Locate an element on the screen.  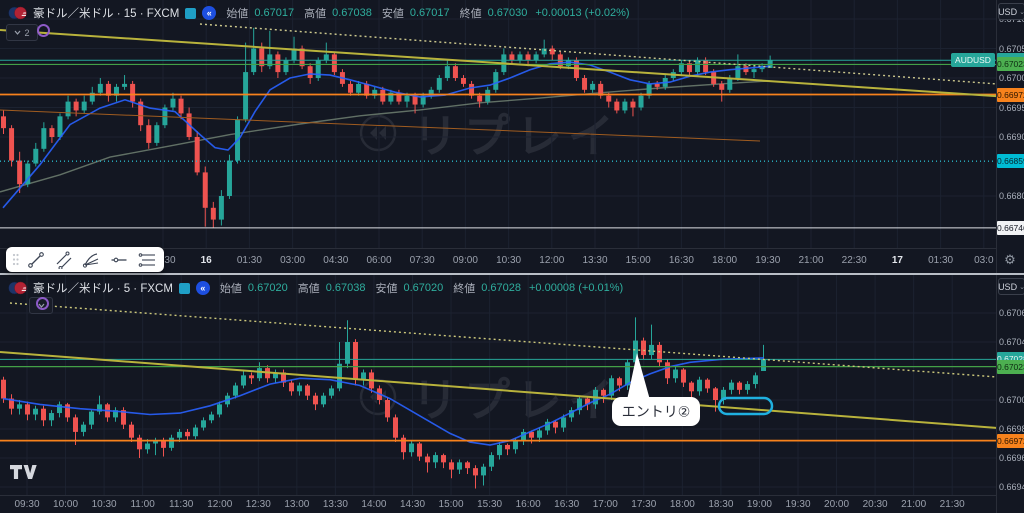
tradingview-logo is located at coordinates (23, 472).